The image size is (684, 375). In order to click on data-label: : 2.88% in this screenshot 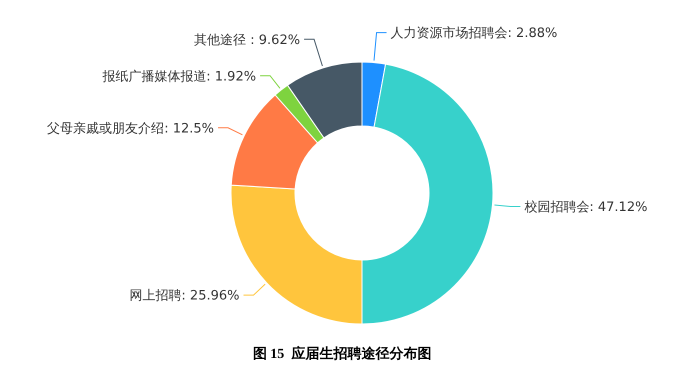, I will do `click(533, 34)`.